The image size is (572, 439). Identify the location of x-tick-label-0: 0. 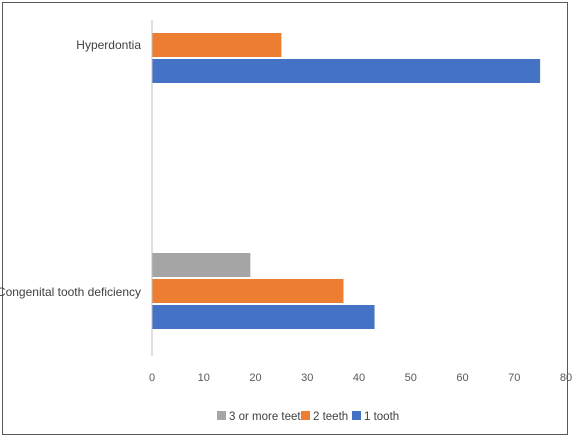
(152, 378).